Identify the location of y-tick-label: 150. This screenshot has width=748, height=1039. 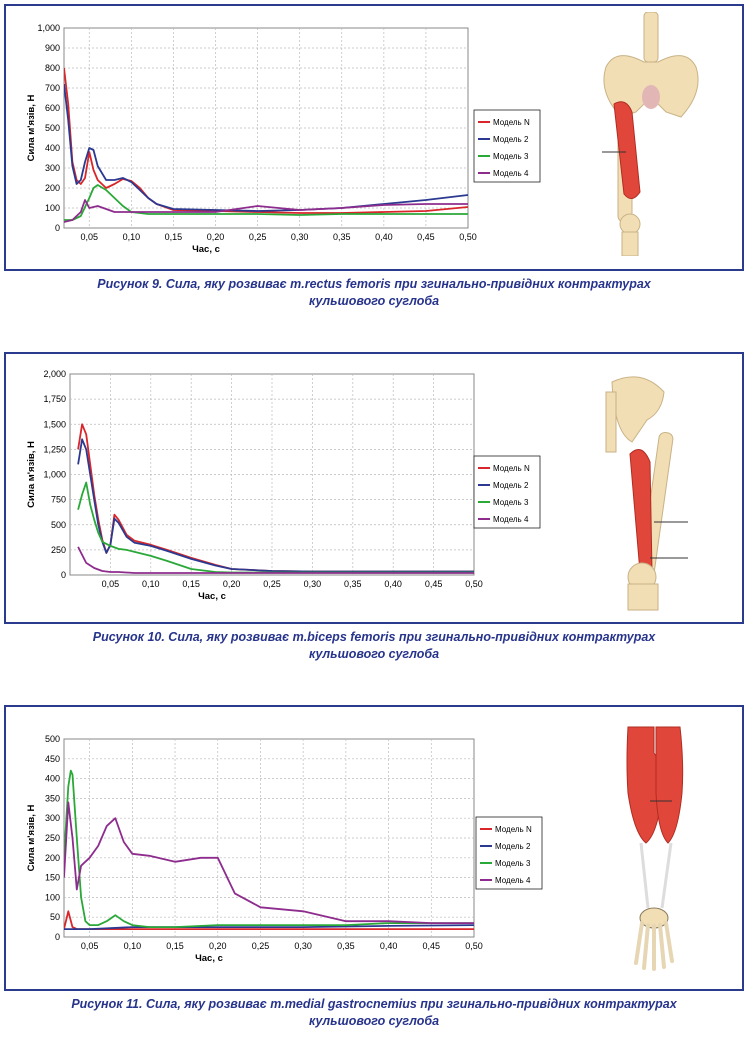
(52, 878).